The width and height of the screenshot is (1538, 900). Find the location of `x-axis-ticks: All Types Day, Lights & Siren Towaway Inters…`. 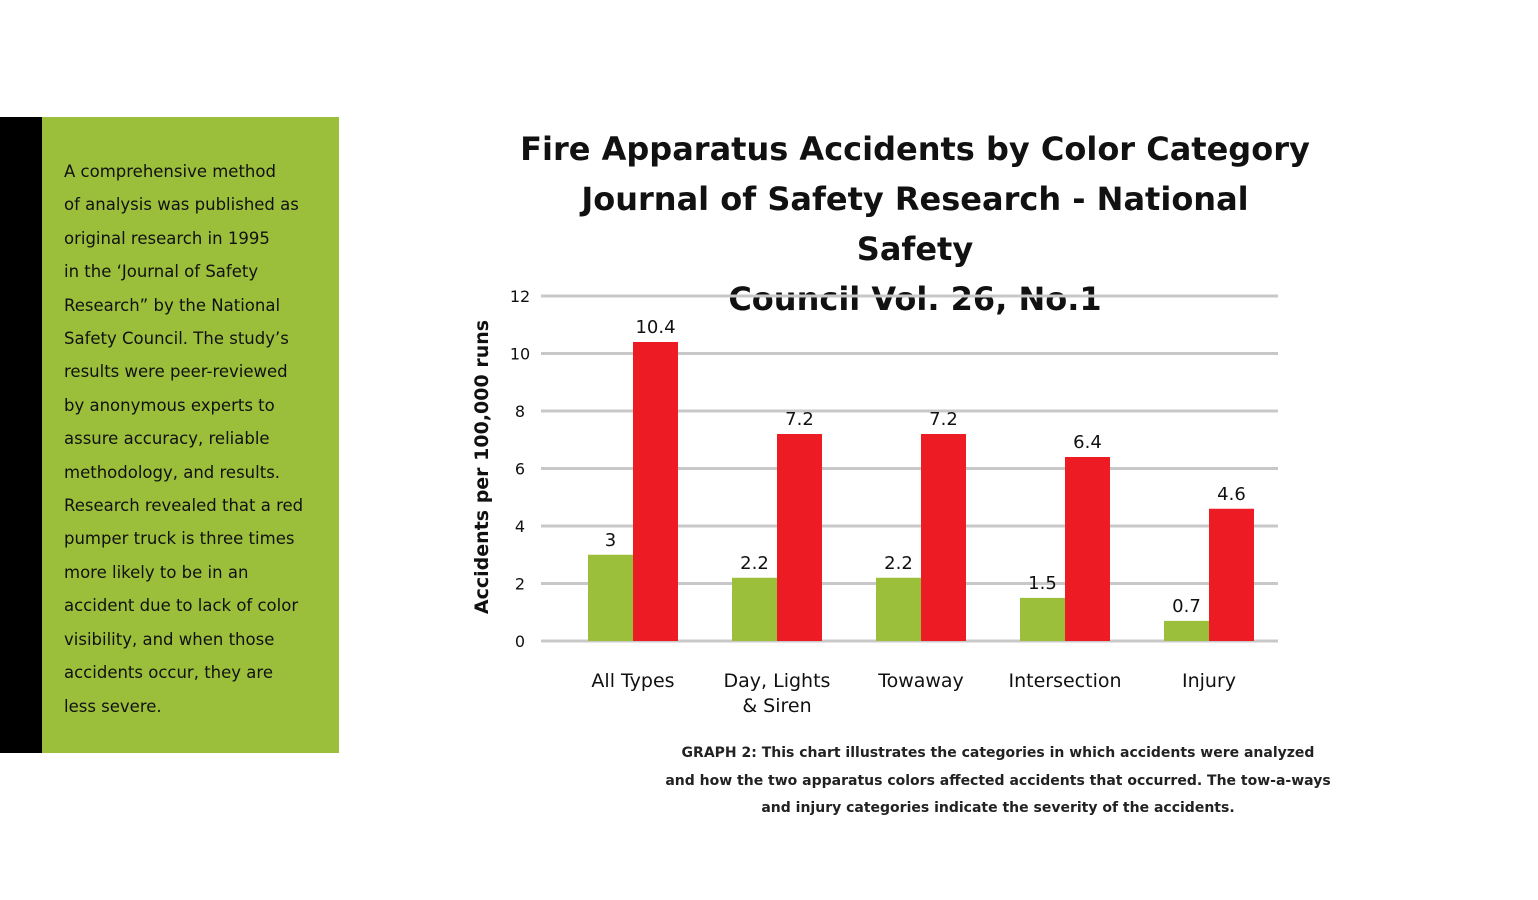

x-axis-ticks: All Types Day, Lights & Siren Towaway Inters… is located at coordinates (913, 693).